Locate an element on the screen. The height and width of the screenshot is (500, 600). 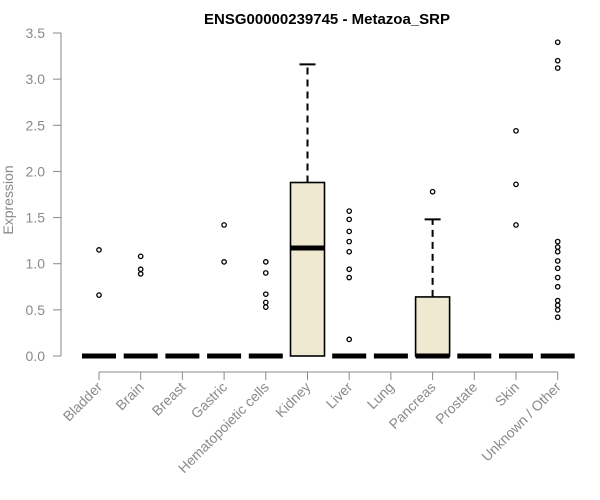
y-axis-label: Expression is located at coordinates (8, 199).